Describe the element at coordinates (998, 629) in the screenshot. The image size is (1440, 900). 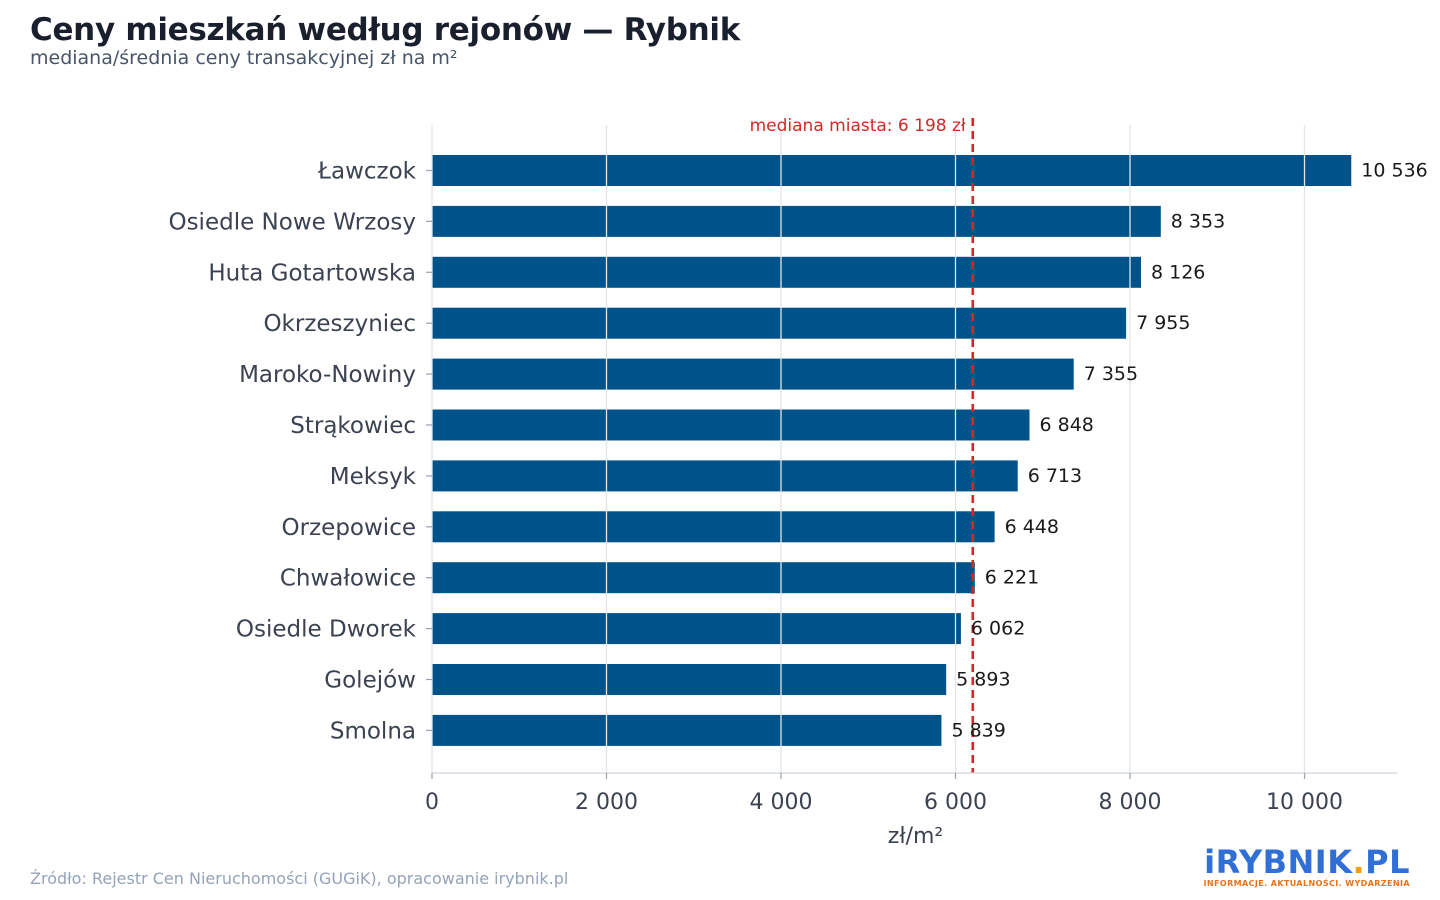
I see `value-label: 6 062` at that location.